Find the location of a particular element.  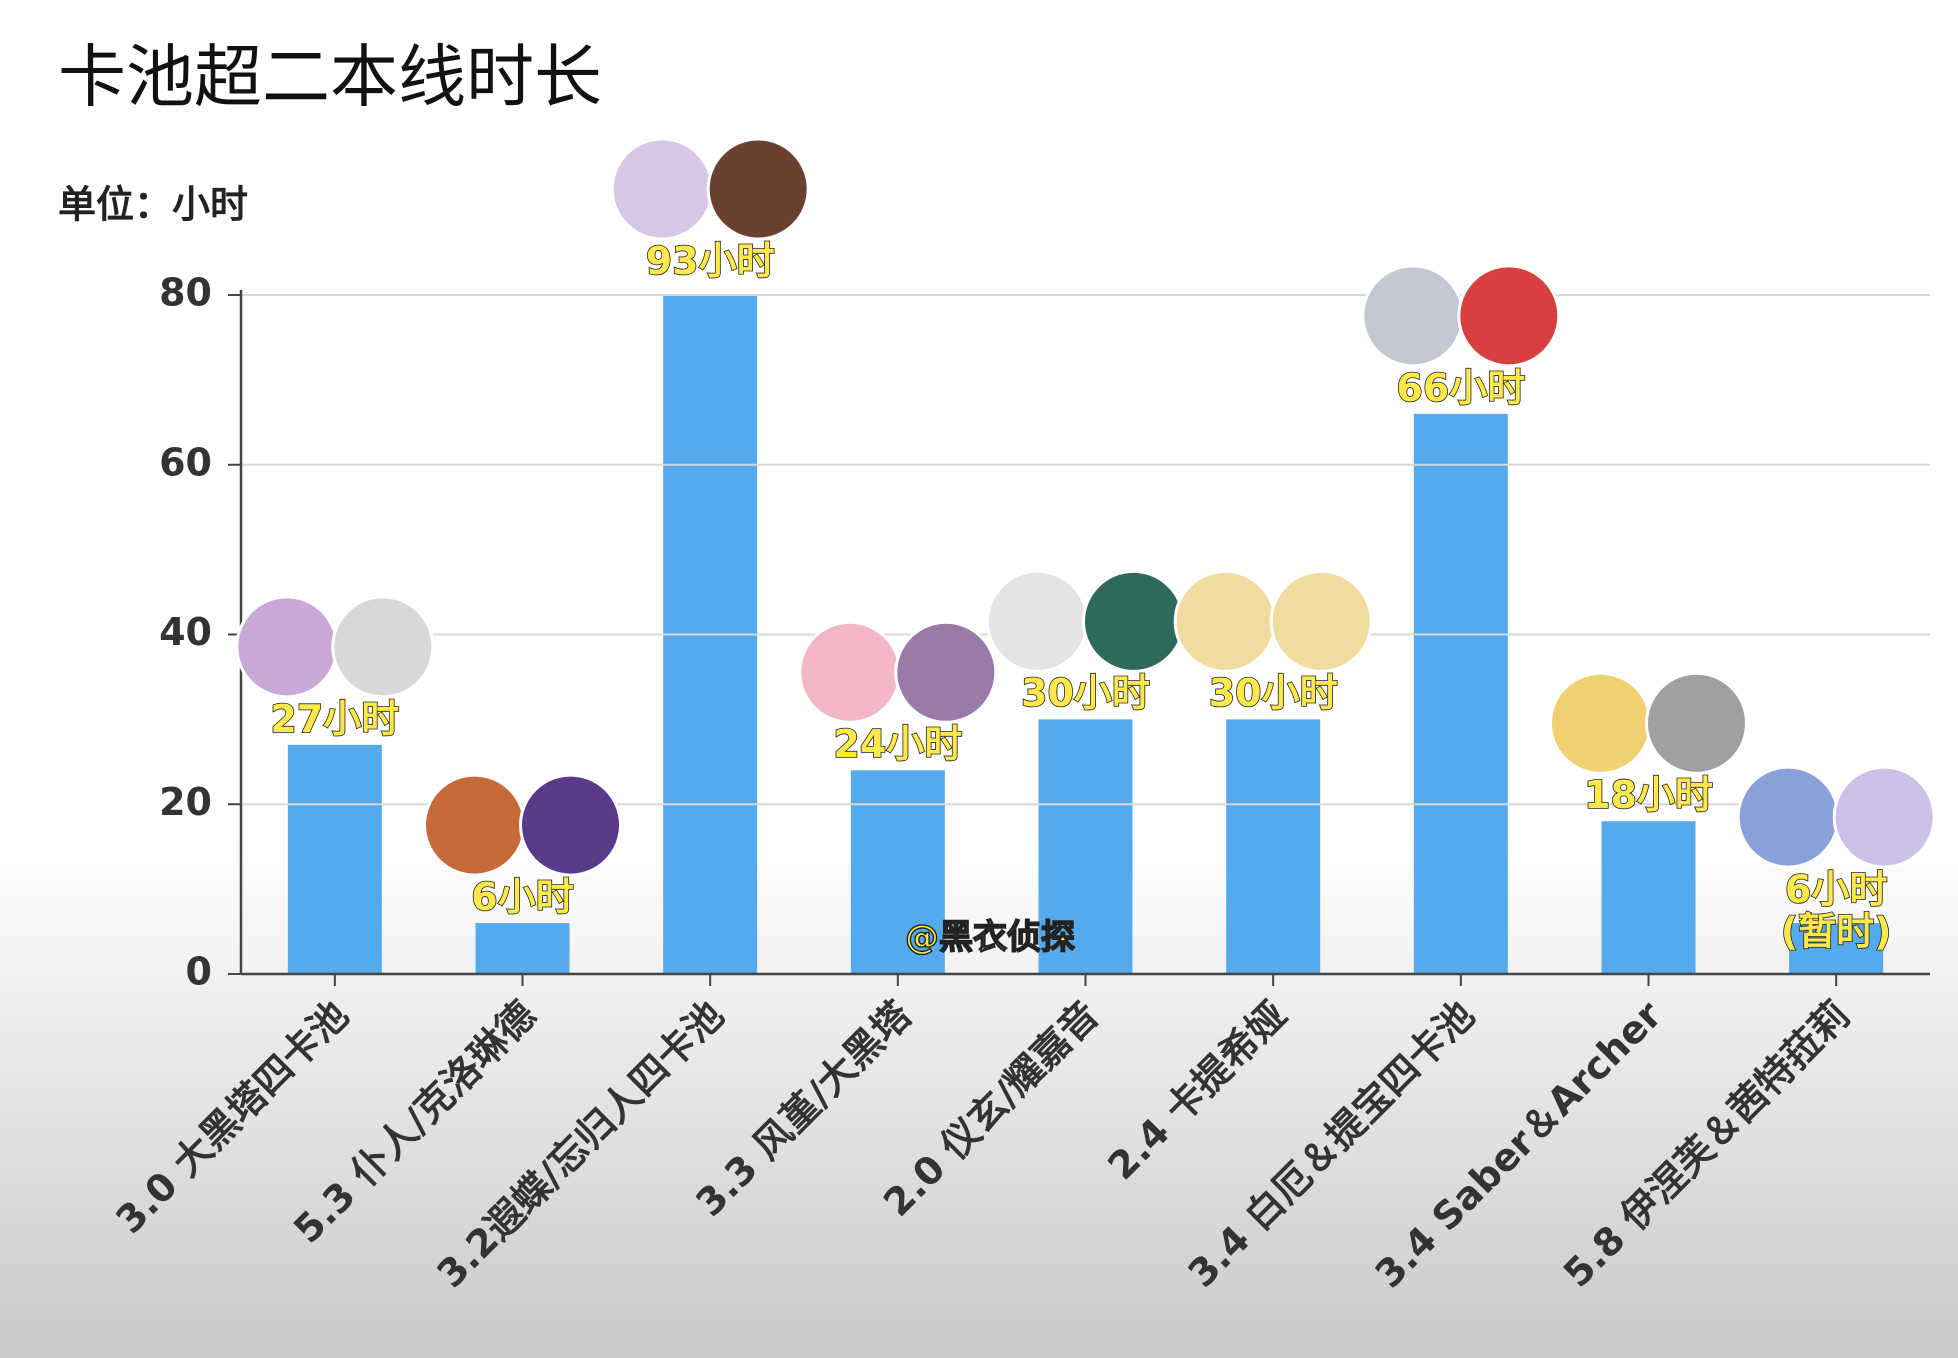

y-tick-label: 80 is located at coordinates (185, 293).